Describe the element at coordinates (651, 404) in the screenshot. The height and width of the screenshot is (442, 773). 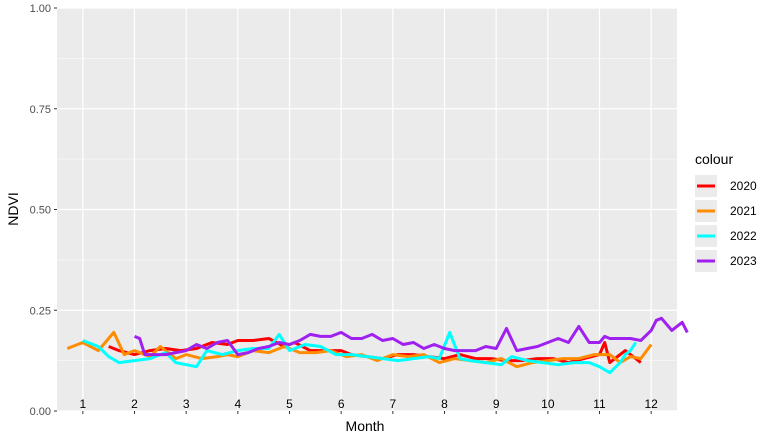
I see `month-label: 12` at that location.